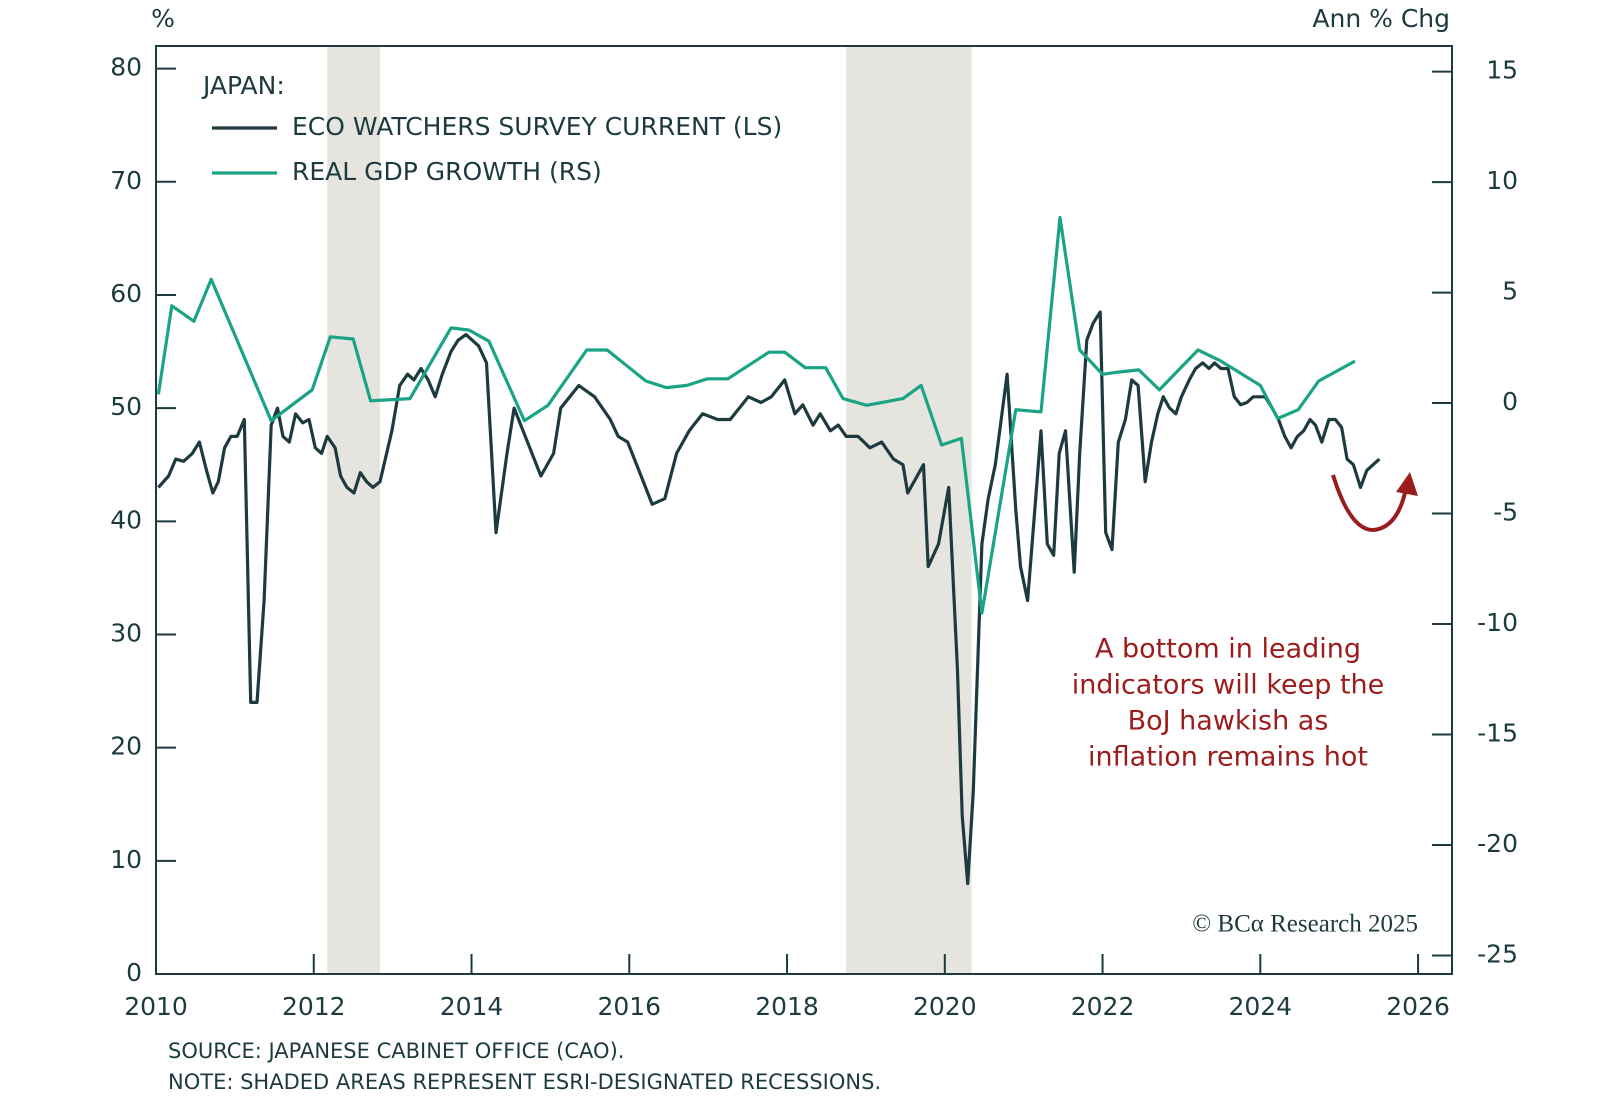  Describe the element at coordinates (629, 1006) in the screenshot. I see `x-tick-label: 2016` at that location.